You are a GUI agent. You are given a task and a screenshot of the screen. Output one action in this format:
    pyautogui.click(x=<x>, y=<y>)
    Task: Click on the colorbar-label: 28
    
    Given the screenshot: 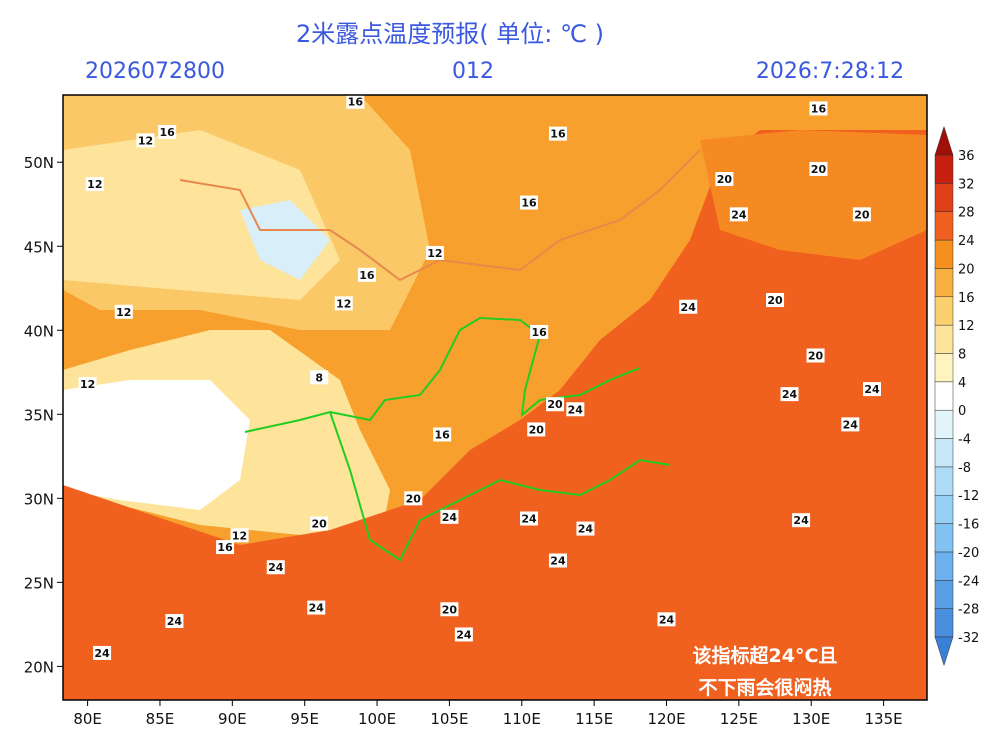 What is the action you would take?
    pyautogui.click(x=966, y=213)
    